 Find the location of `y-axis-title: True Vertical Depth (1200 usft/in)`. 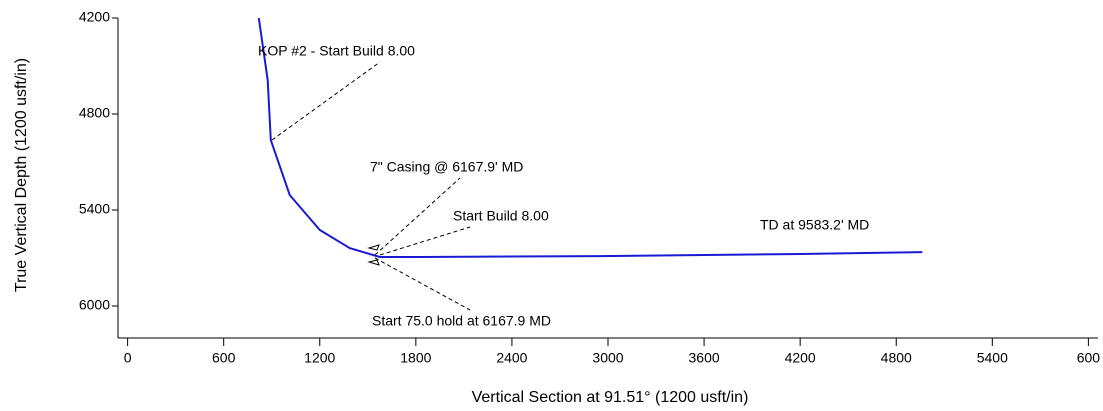

y-axis-title: True Vertical Depth (1200 usft/in) is located at coordinates (21, 175).